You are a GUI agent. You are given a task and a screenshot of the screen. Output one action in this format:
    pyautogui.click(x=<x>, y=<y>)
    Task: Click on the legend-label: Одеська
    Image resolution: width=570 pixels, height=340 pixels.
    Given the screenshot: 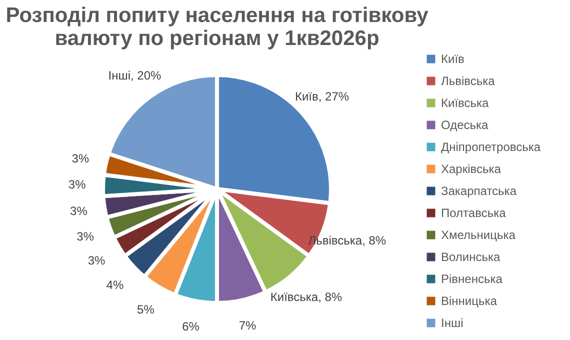 What is the action you would take?
    pyautogui.click(x=465, y=125)
    